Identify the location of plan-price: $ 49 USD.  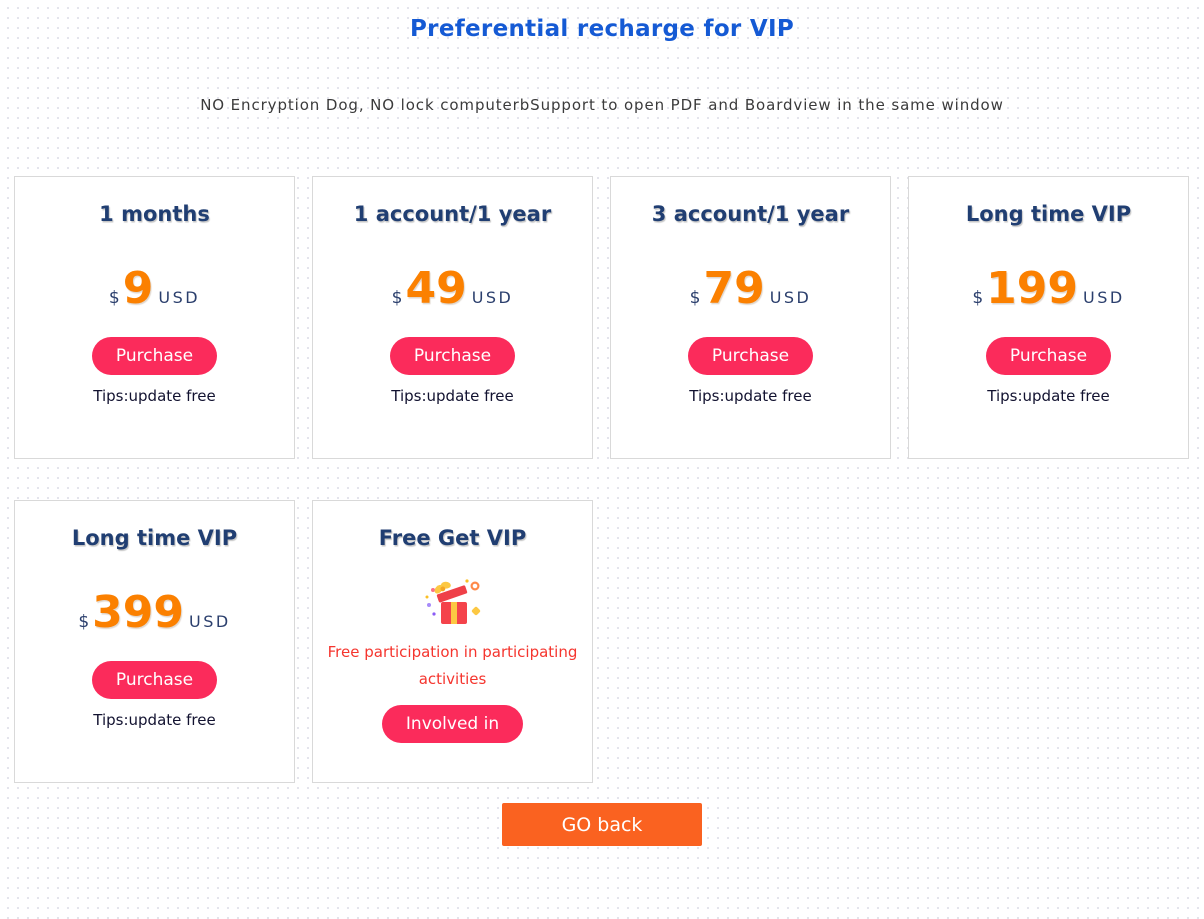
(453, 289).